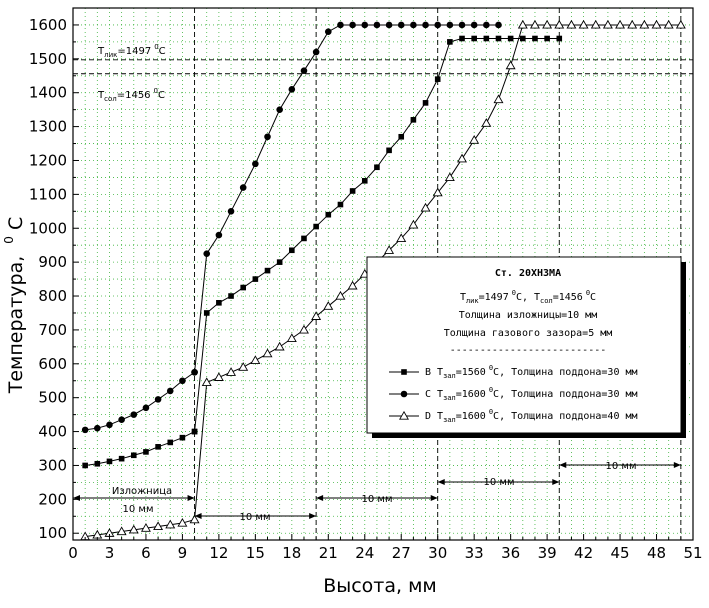 The width and height of the screenshot is (709, 608). I want to click on legend-entry-part: C T, so click(434, 394).